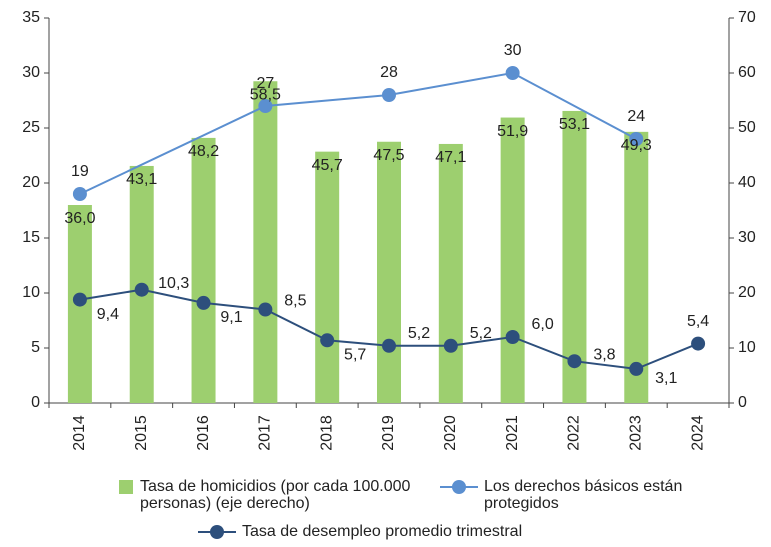 The width and height of the screenshot is (771, 547). I want to click on bar-label: 45,7, so click(327, 165).